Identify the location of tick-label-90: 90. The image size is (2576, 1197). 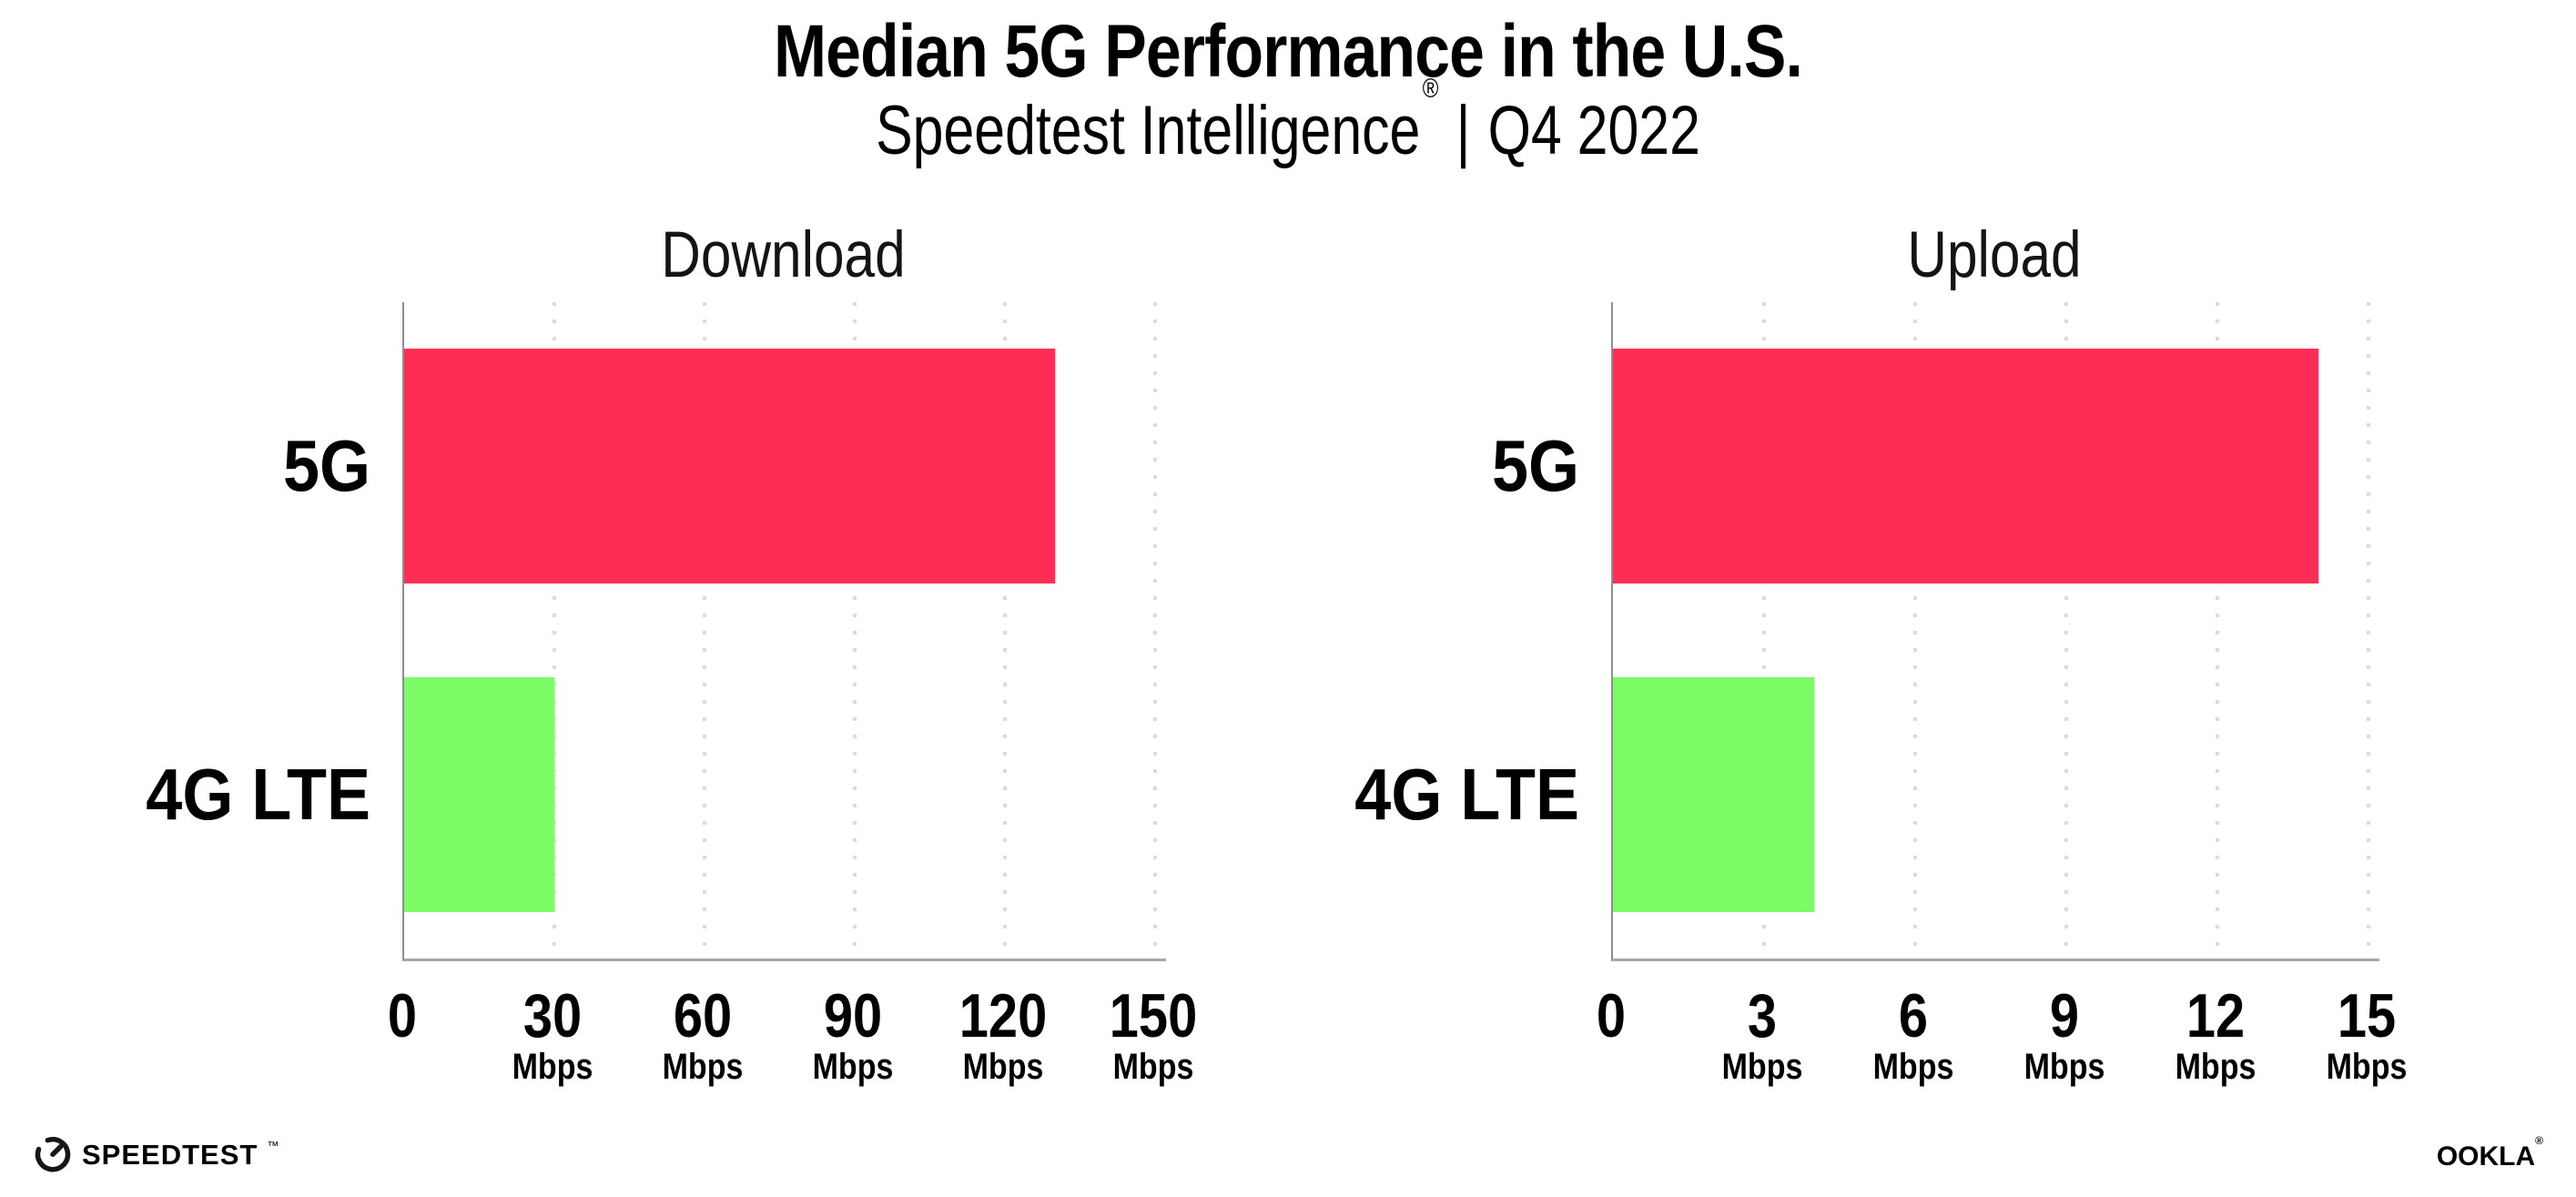
(853, 1015).